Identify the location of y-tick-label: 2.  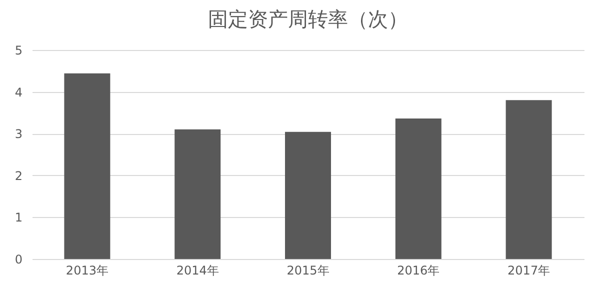
(18, 175).